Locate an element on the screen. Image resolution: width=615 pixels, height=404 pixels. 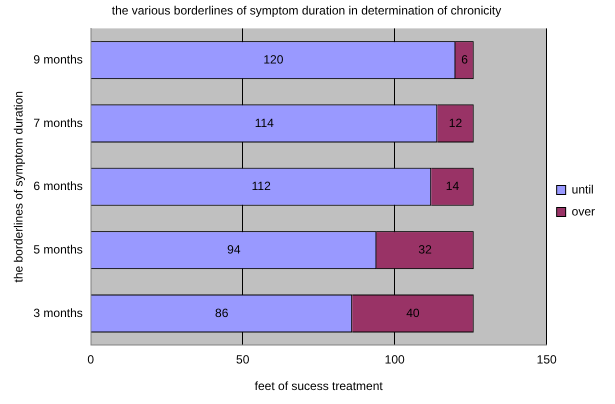
y-tick-label: 5 months is located at coordinates (58, 249).